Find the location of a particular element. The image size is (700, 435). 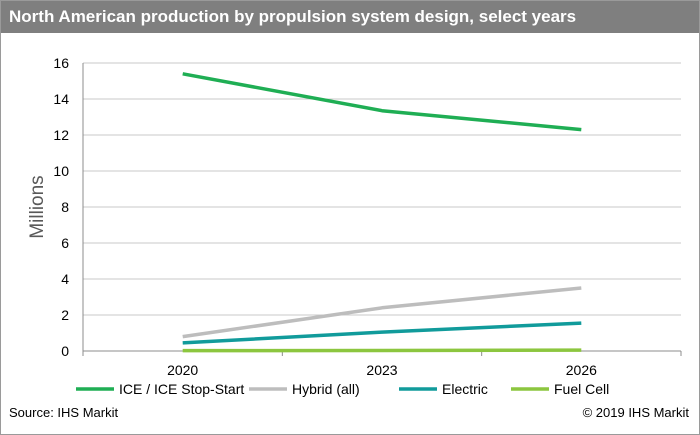

series-line-hybrid-all is located at coordinates (382, 312).